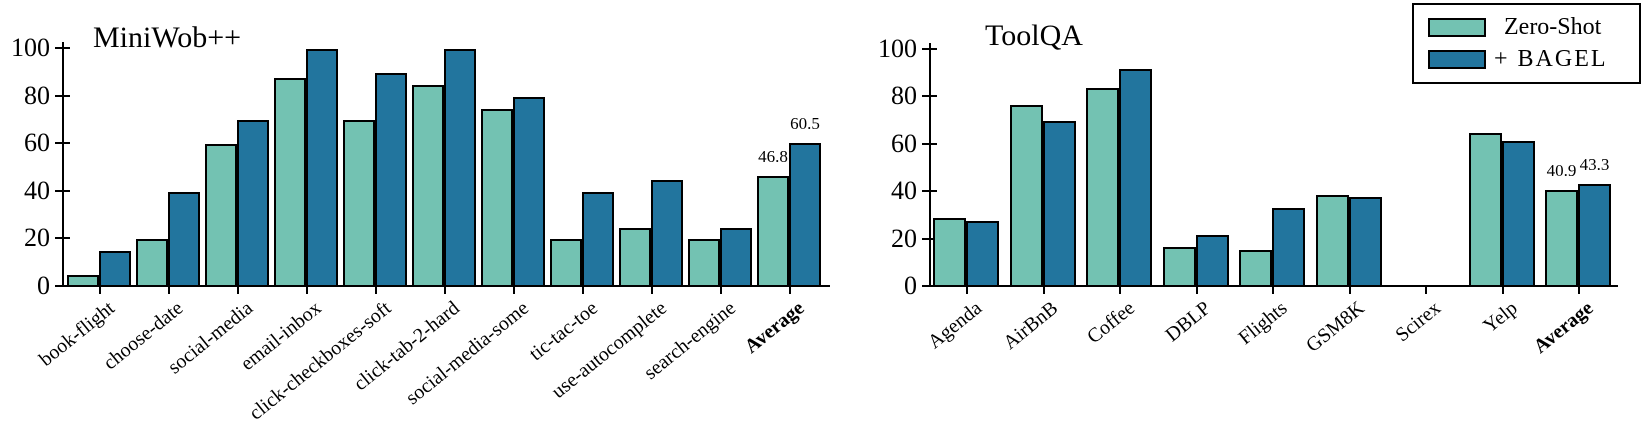 This screenshot has width=1644, height=424. What do you see at coordinates (1526, 43) in the screenshot?
I see `legend: Zero-Shot + BAGEL` at bounding box center [1526, 43].